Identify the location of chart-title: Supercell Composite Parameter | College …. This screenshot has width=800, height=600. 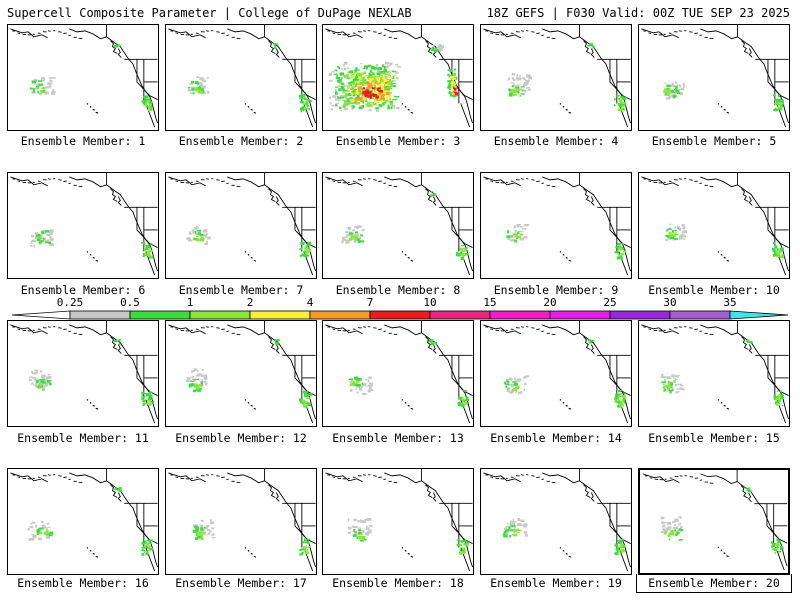
(209, 13).